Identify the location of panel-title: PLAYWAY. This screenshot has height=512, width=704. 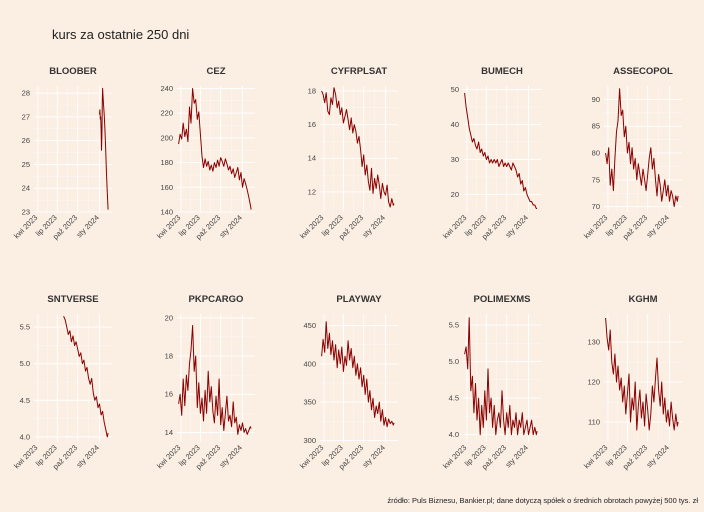
(359, 299).